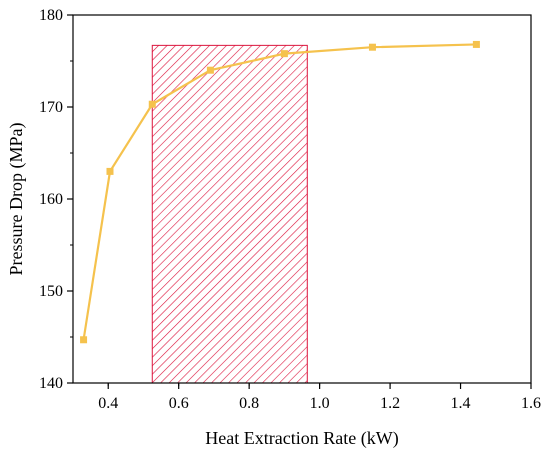 The height and width of the screenshot is (455, 550). What do you see at coordinates (531, 403) in the screenshot?
I see `x-tick-label: 1.6` at bounding box center [531, 403].